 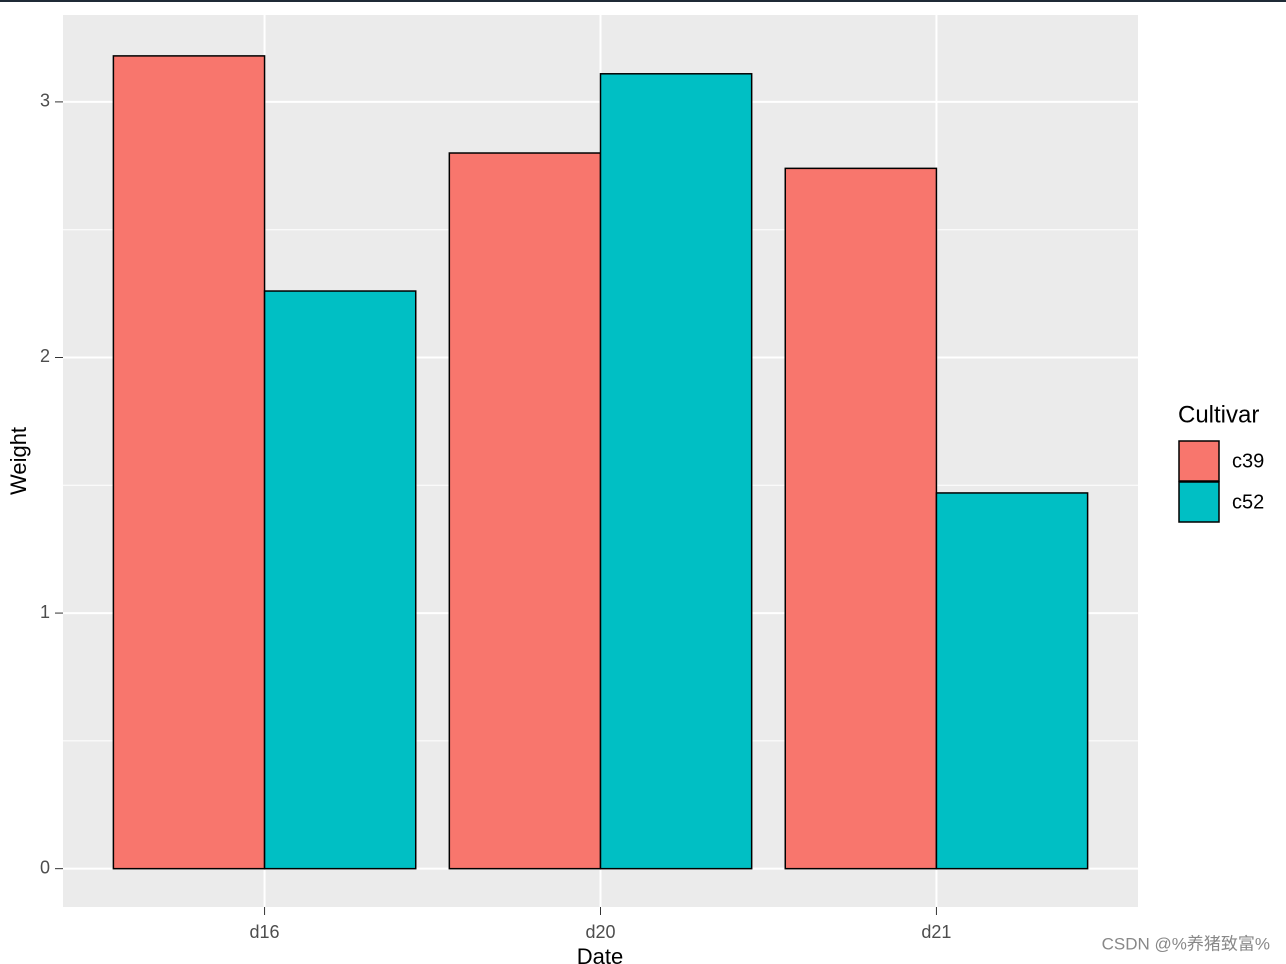 What do you see at coordinates (45, 867) in the screenshot?
I see `y-tick-label: 0` at bounding box center [45, 867].